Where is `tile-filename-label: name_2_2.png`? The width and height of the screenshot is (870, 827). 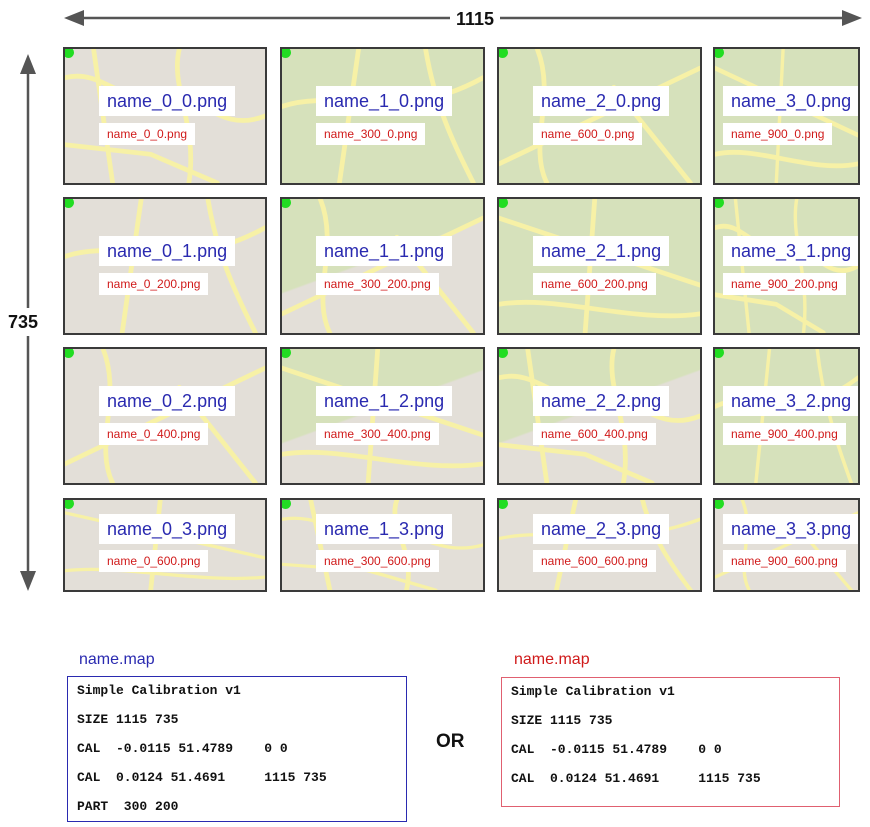 tile-filename-label: name_2_2.png is located at coordinates (601, 401).